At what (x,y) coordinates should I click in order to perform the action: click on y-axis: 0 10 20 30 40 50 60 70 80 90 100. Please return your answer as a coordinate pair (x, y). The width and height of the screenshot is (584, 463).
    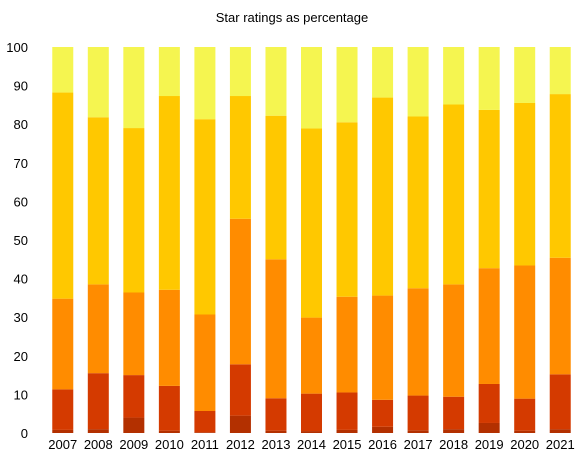
    Looking at the image, I should click on (17, 240).